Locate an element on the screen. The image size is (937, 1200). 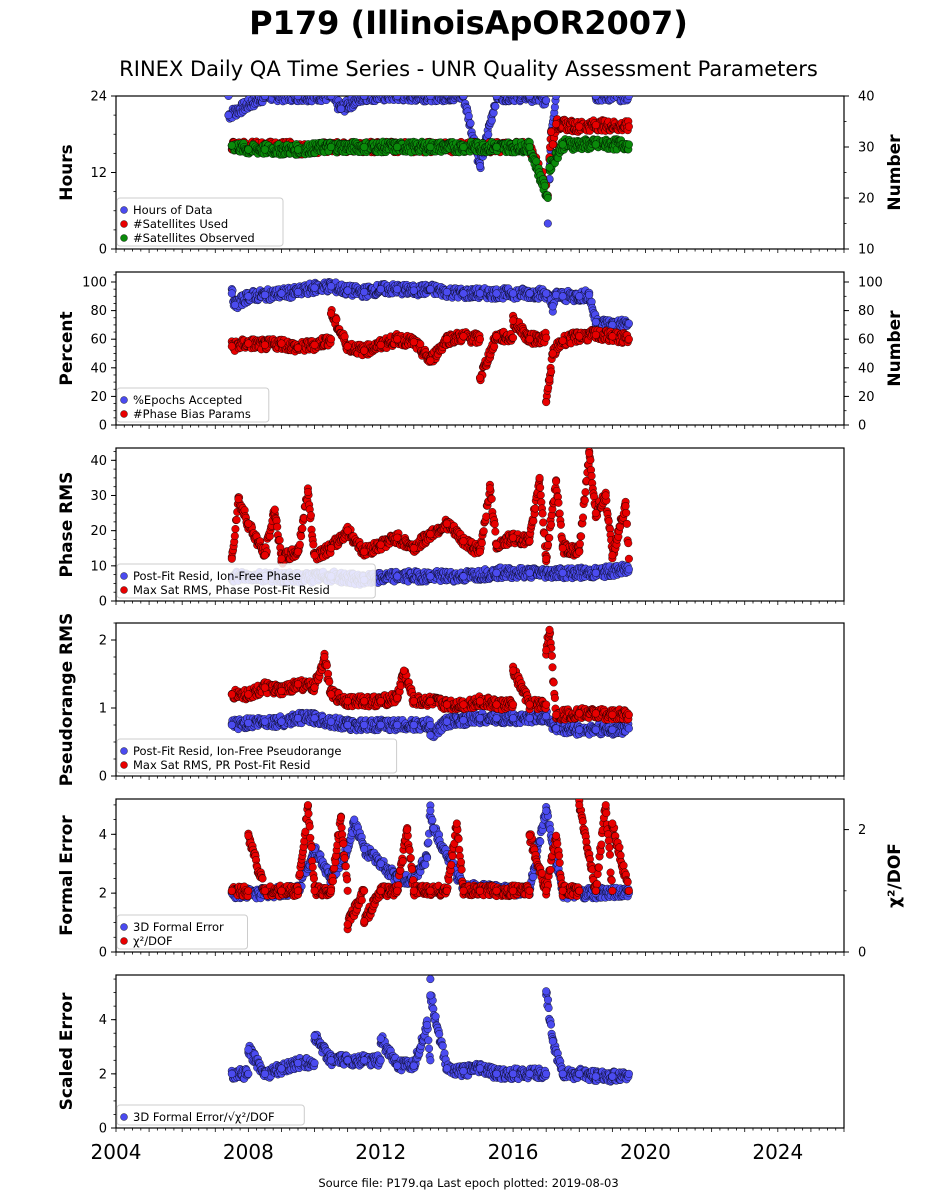
legend-box is located at coordinates (200, 222).